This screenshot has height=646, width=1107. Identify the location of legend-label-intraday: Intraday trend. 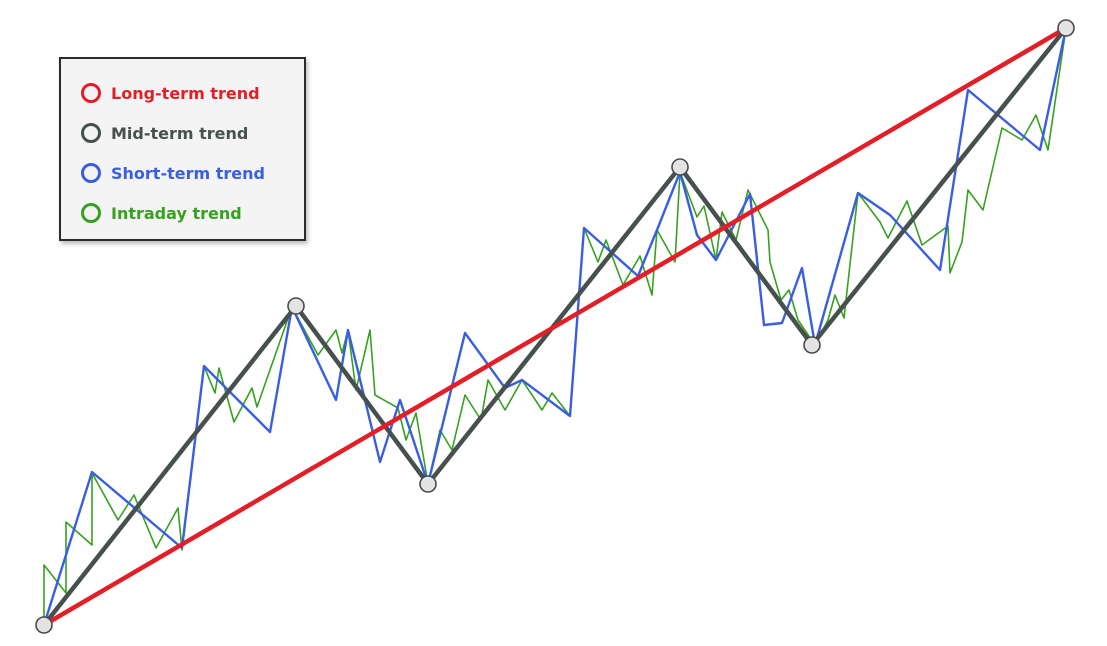
(176, 213).